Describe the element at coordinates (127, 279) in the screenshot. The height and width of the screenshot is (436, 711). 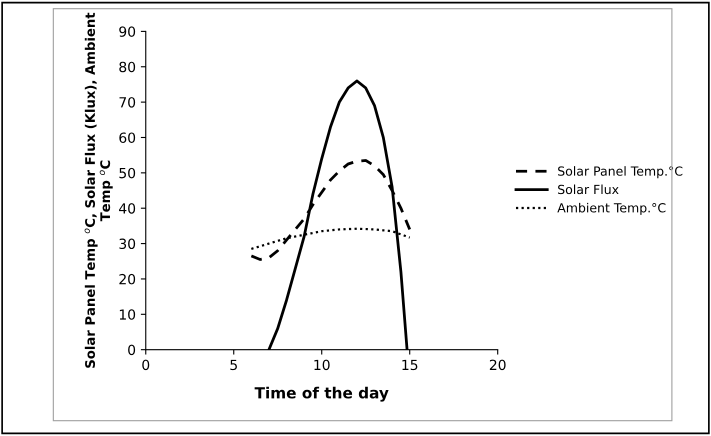
I see `y-tick-label: 20` at that location.